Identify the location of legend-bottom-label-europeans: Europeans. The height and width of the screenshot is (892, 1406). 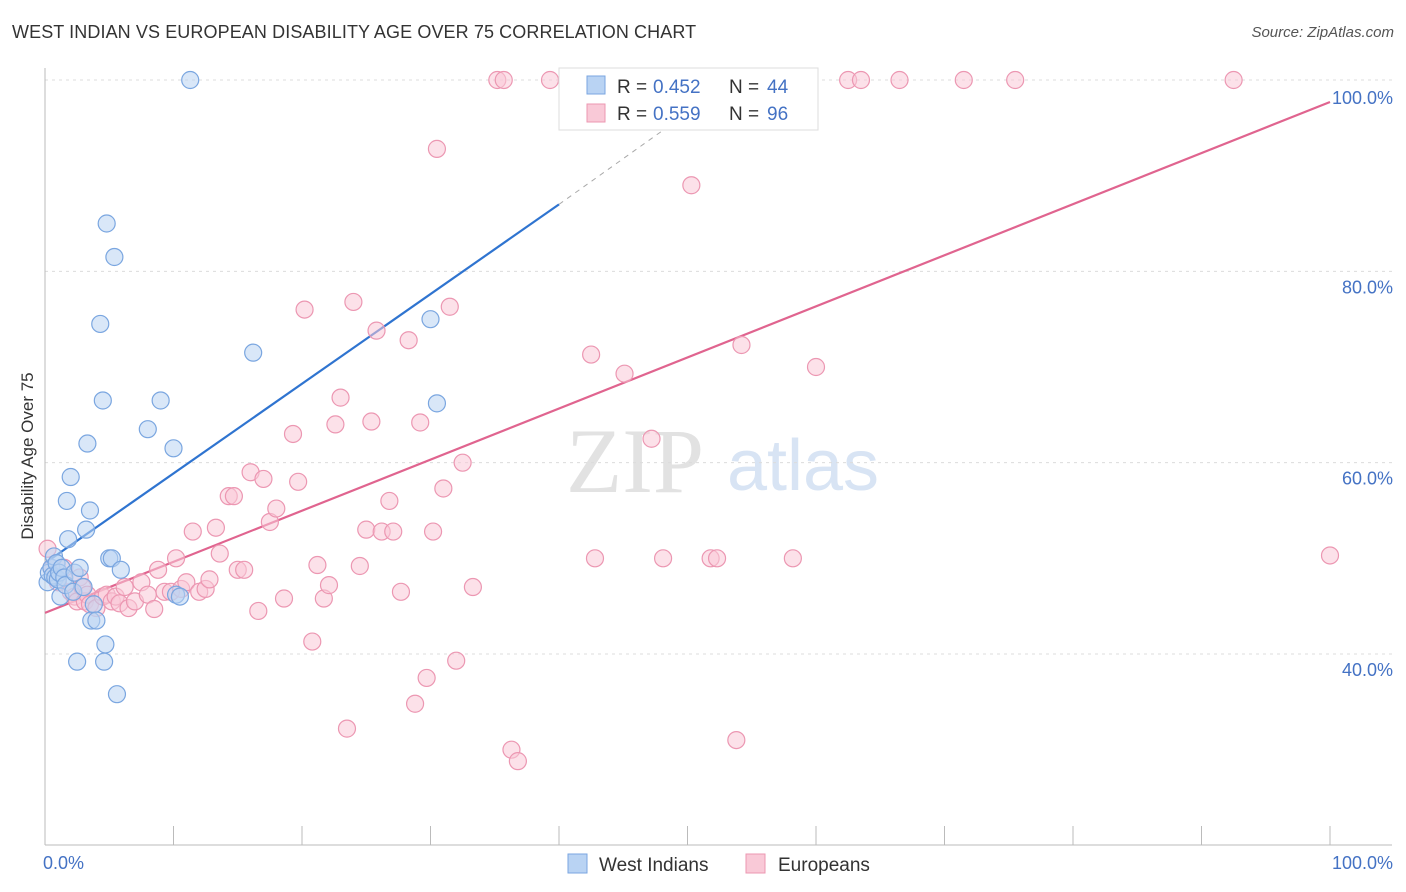
(824, 865).